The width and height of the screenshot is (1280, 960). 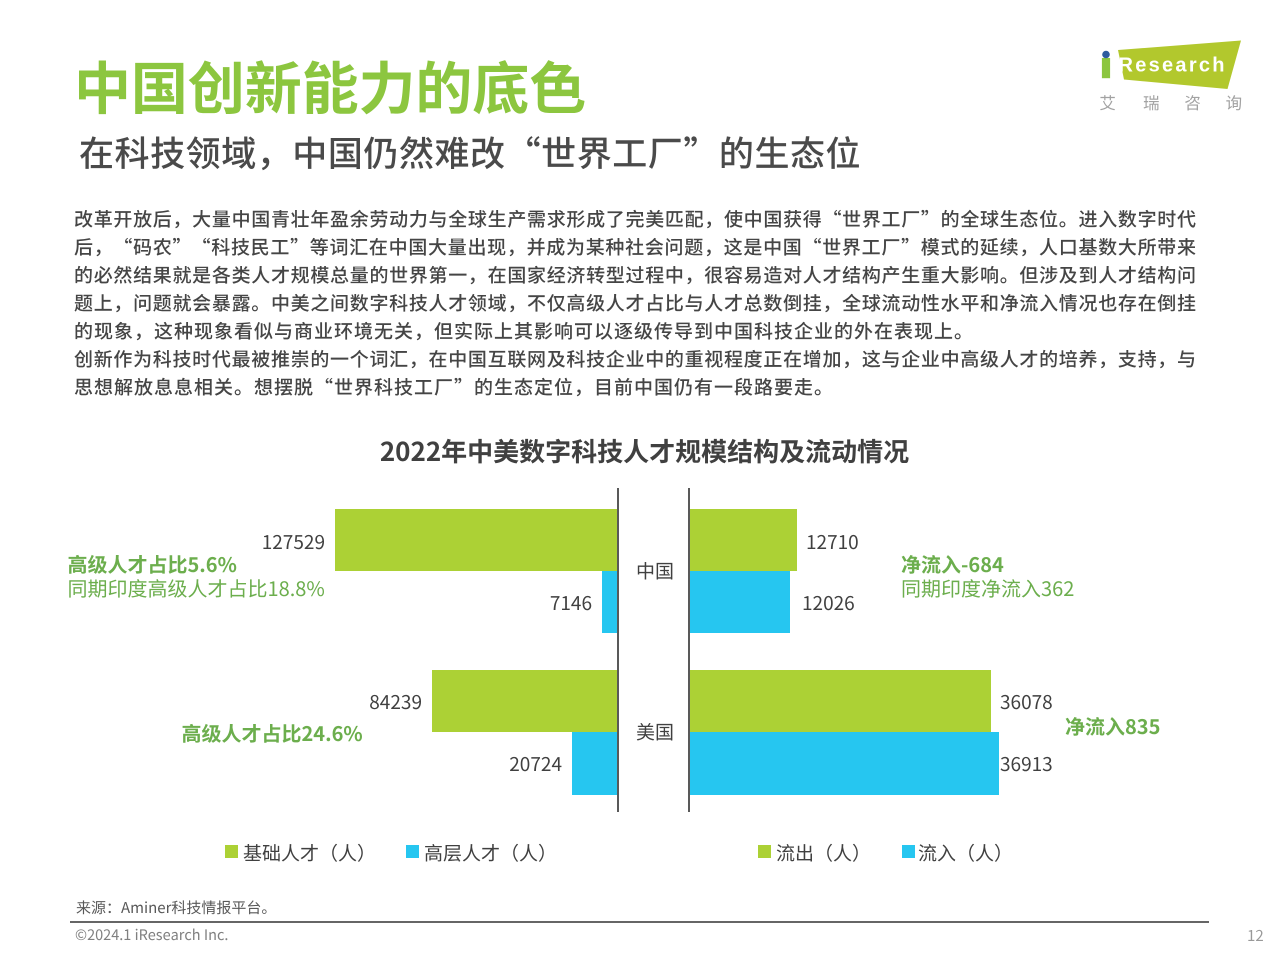 What do you see at coordinates (1107, 102) in the screenshot?
I see `svg-text: 艾` at bounding box center [1107, 102].